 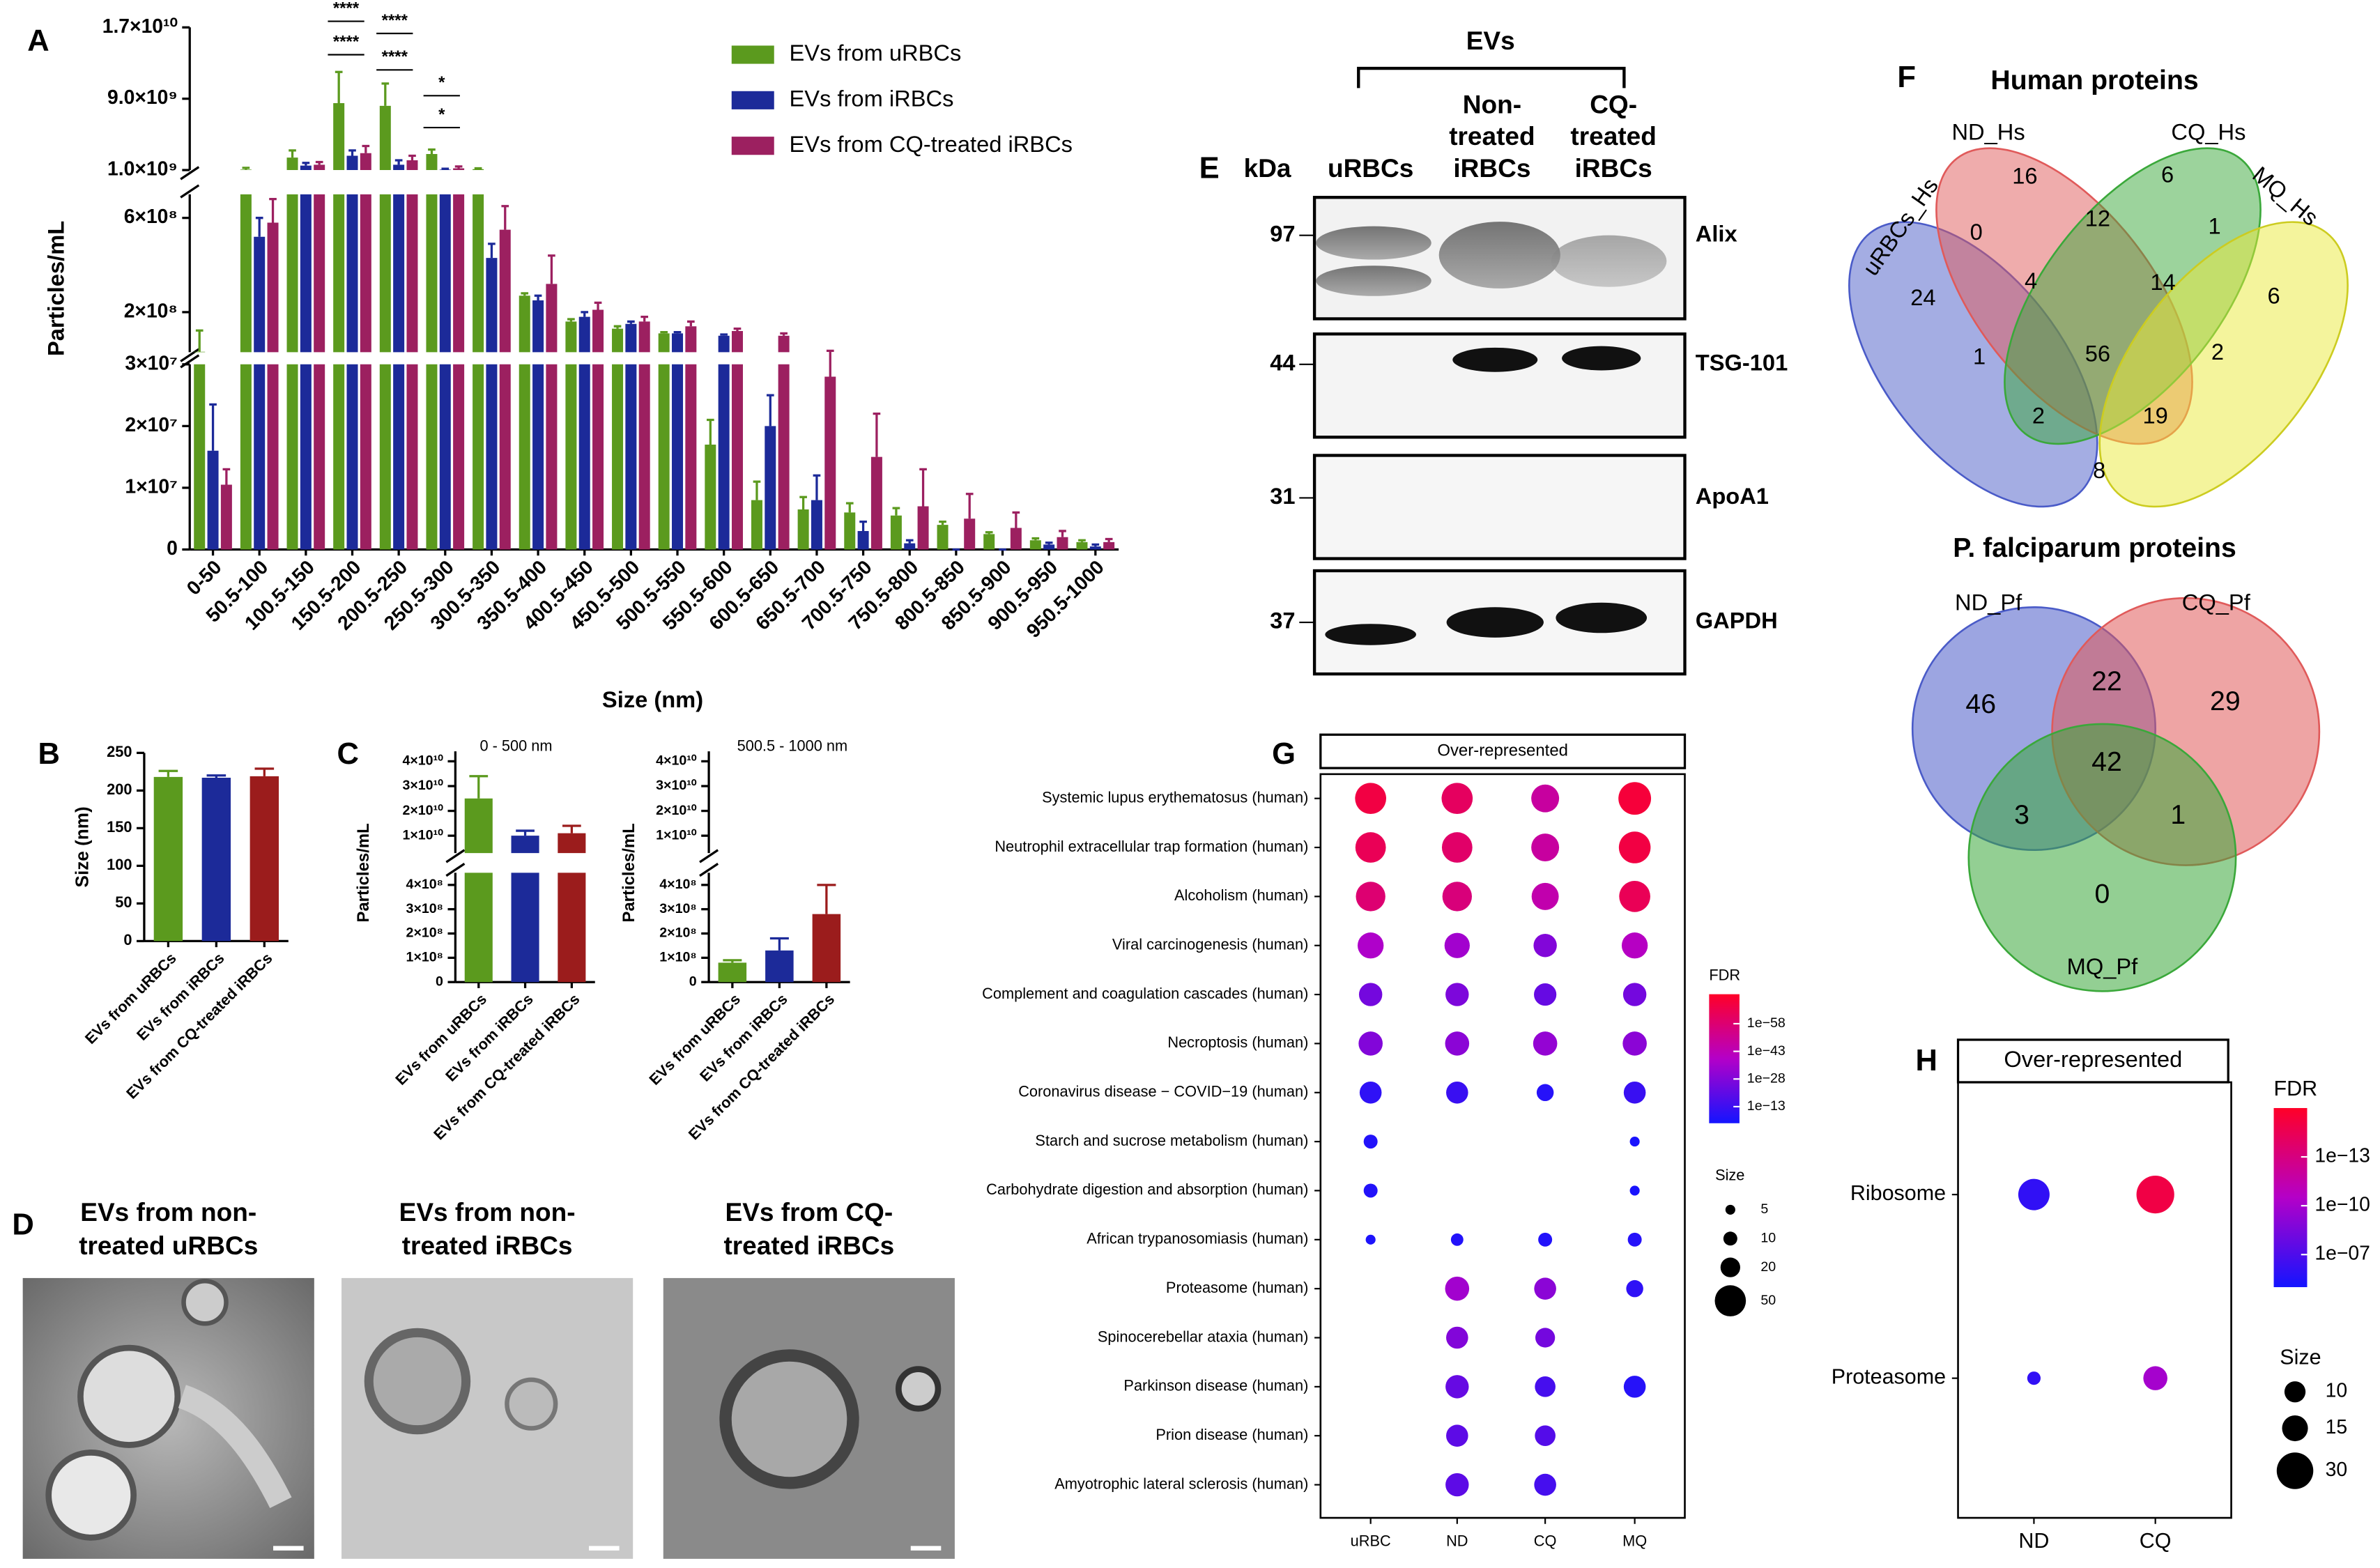 What do you see at coordinates (1927, 1060) in the screenshot?
I see `panel-label: H` at bounding box center [1927, 1060].